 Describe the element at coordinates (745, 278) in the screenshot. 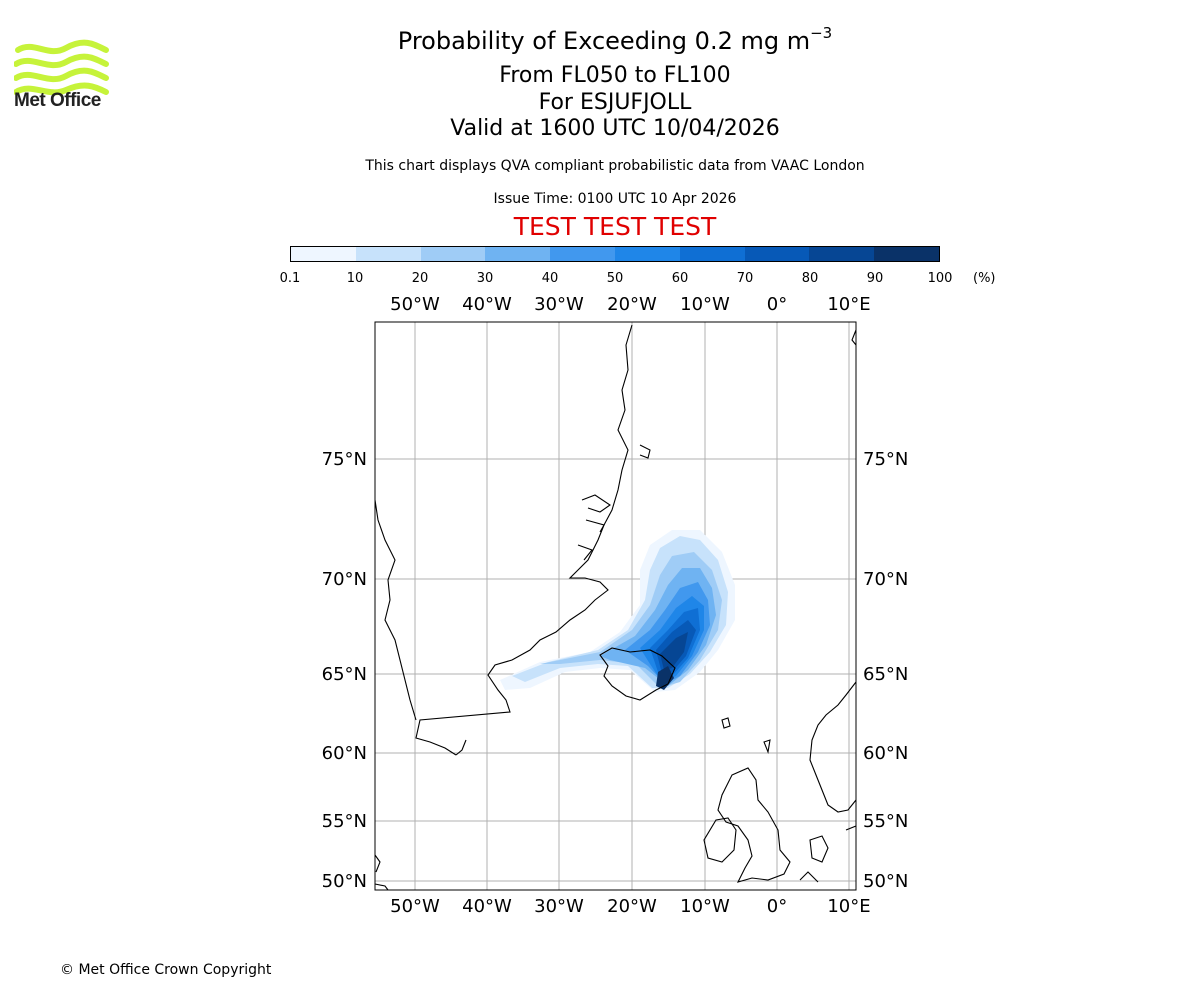

I see `colorbar-tick-label: 70` at that location.